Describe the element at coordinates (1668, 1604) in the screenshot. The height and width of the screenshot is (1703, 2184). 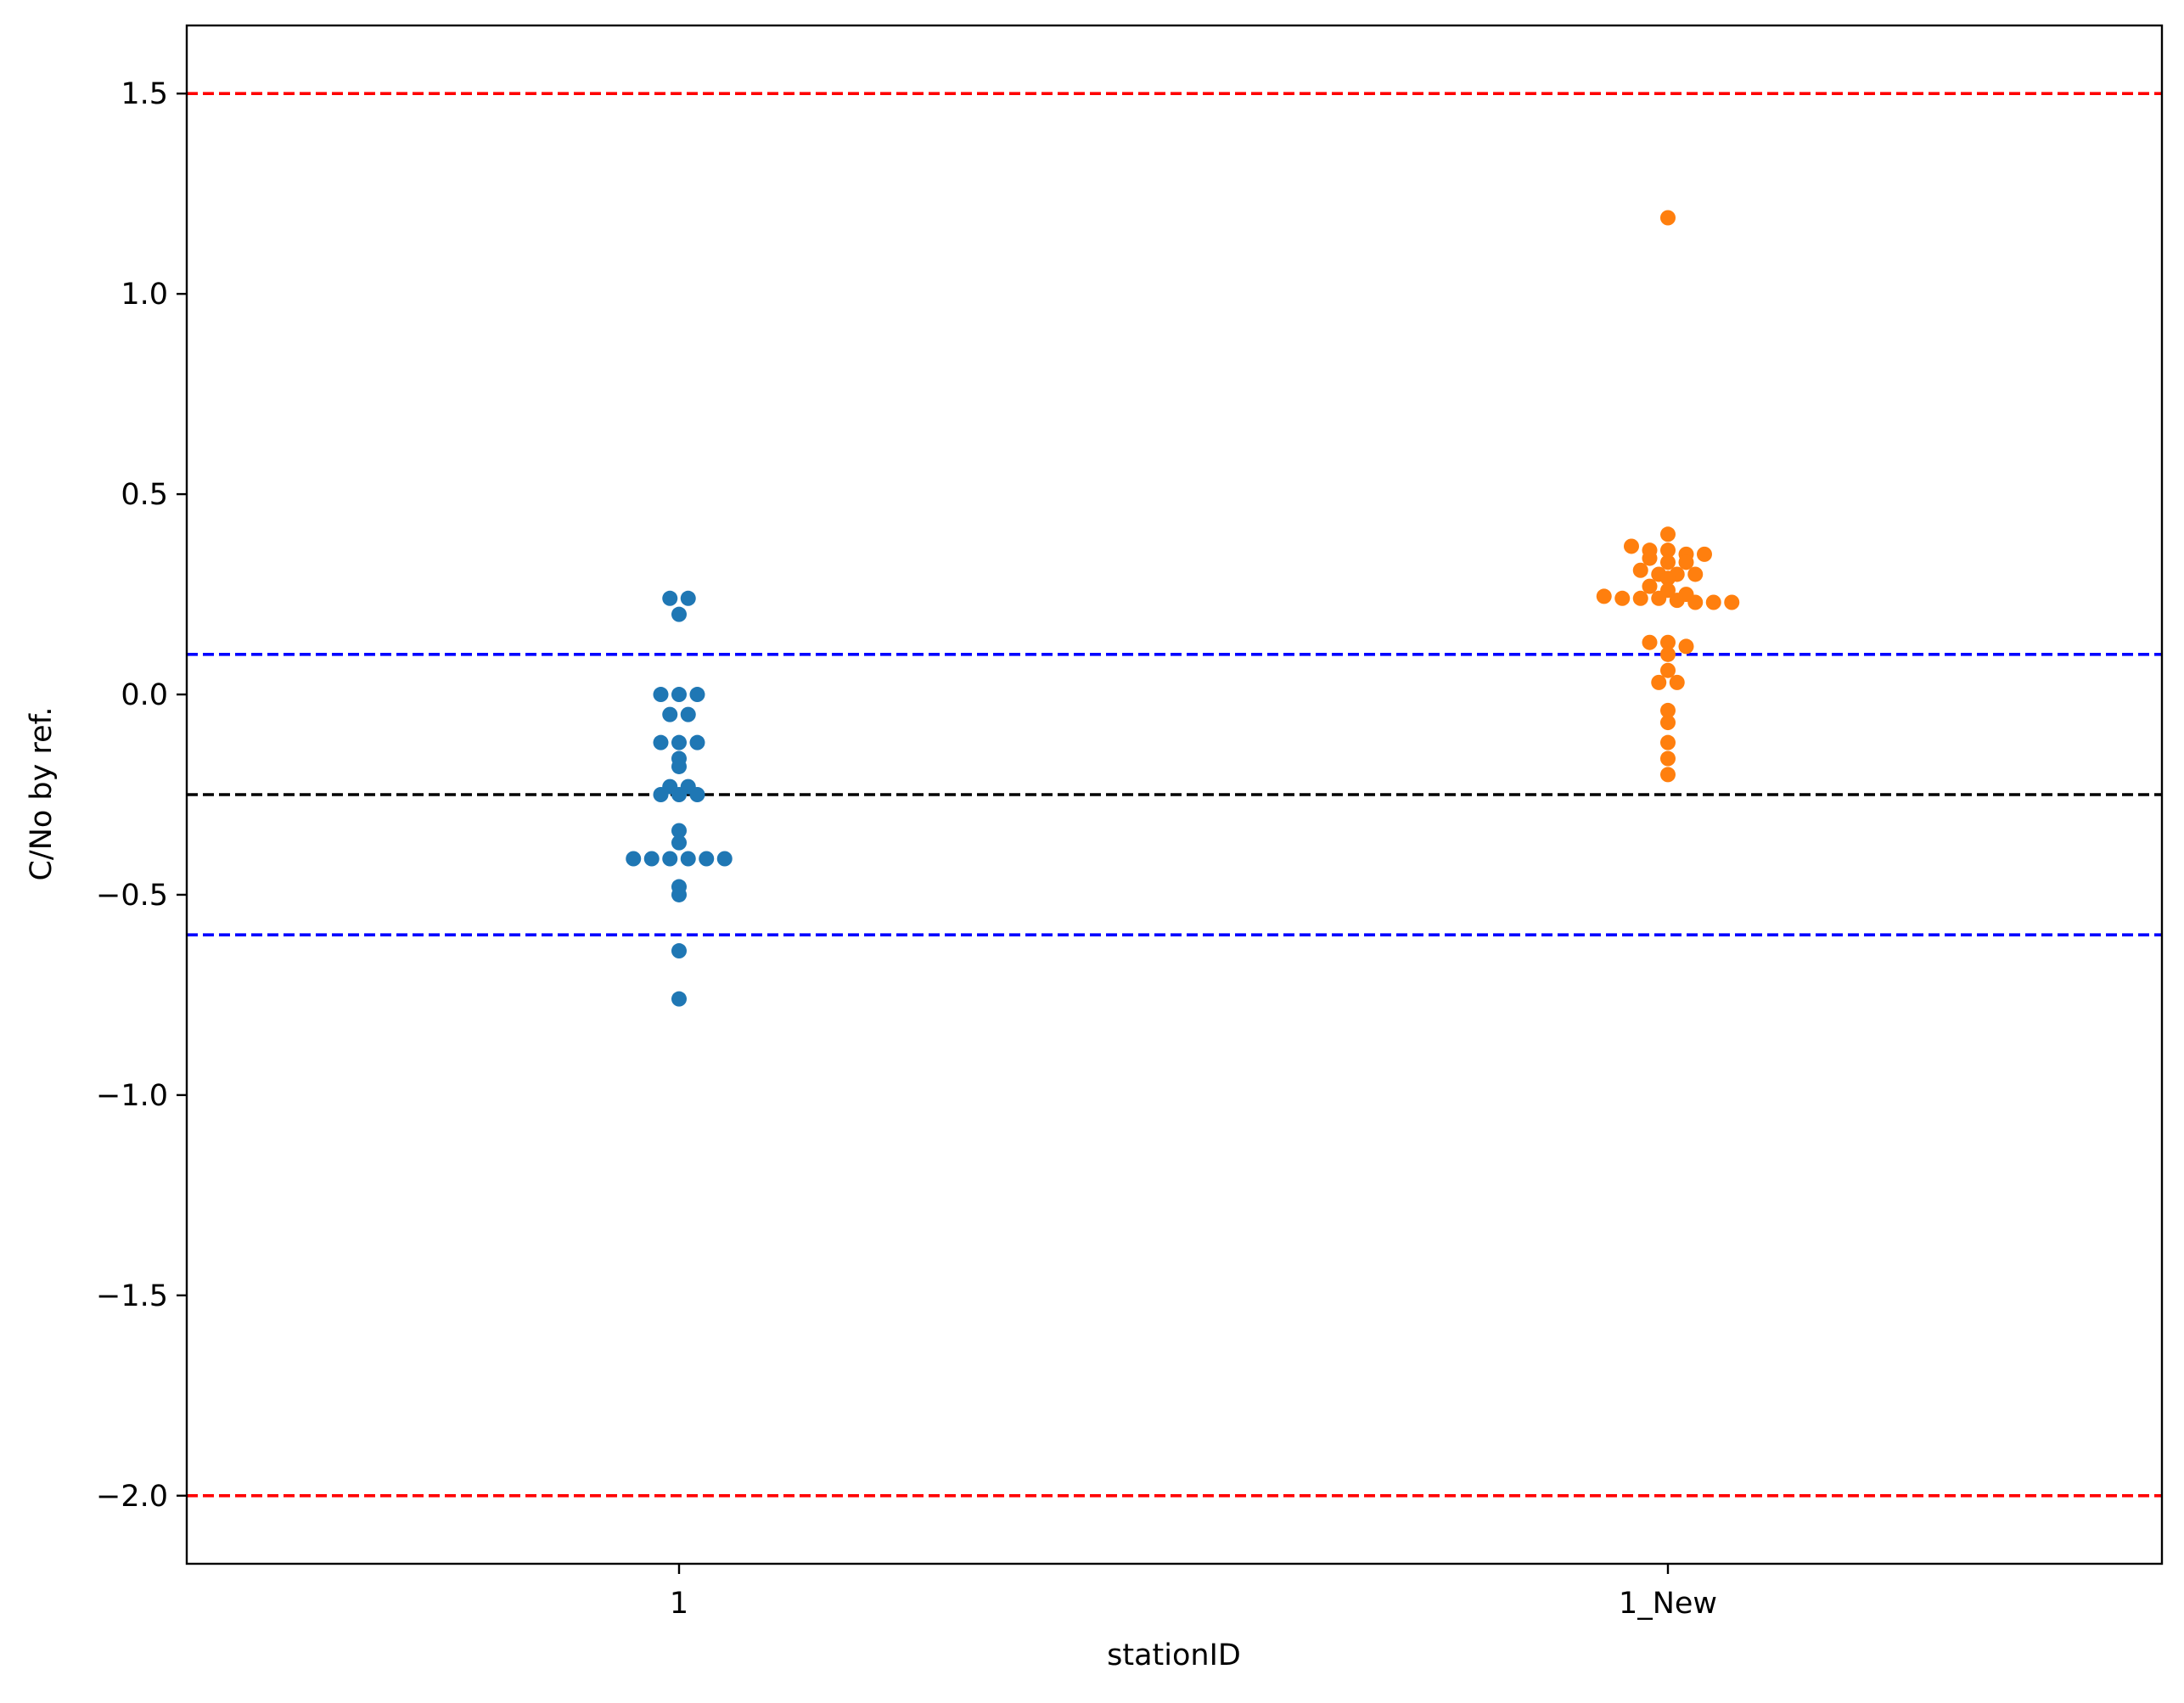
I see `x-tick-label: 1_New` at that location.